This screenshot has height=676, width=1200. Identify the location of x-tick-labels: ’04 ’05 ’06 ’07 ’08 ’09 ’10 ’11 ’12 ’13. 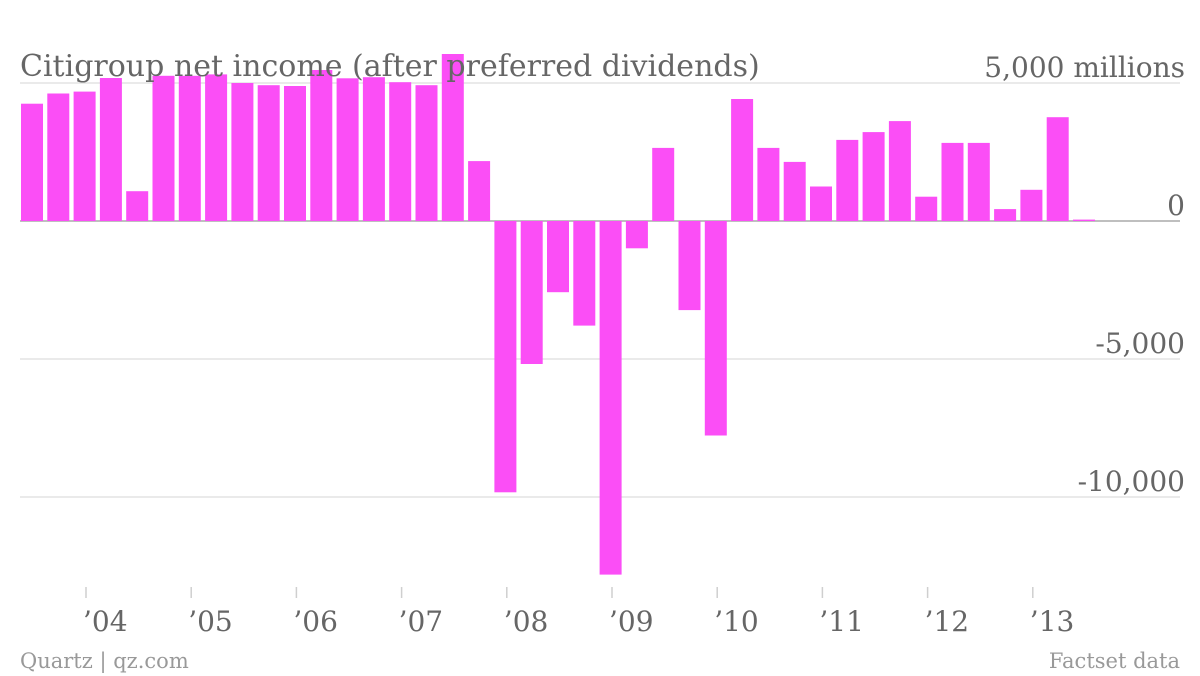
(578, 612).